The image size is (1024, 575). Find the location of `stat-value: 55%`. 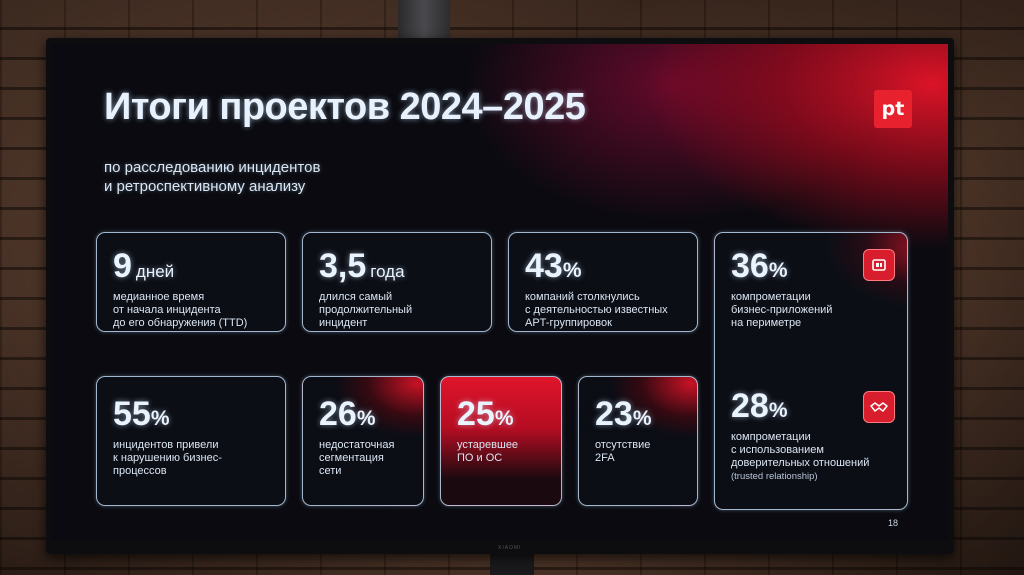

stat-value: 55% is located at coordinates (141, 414).